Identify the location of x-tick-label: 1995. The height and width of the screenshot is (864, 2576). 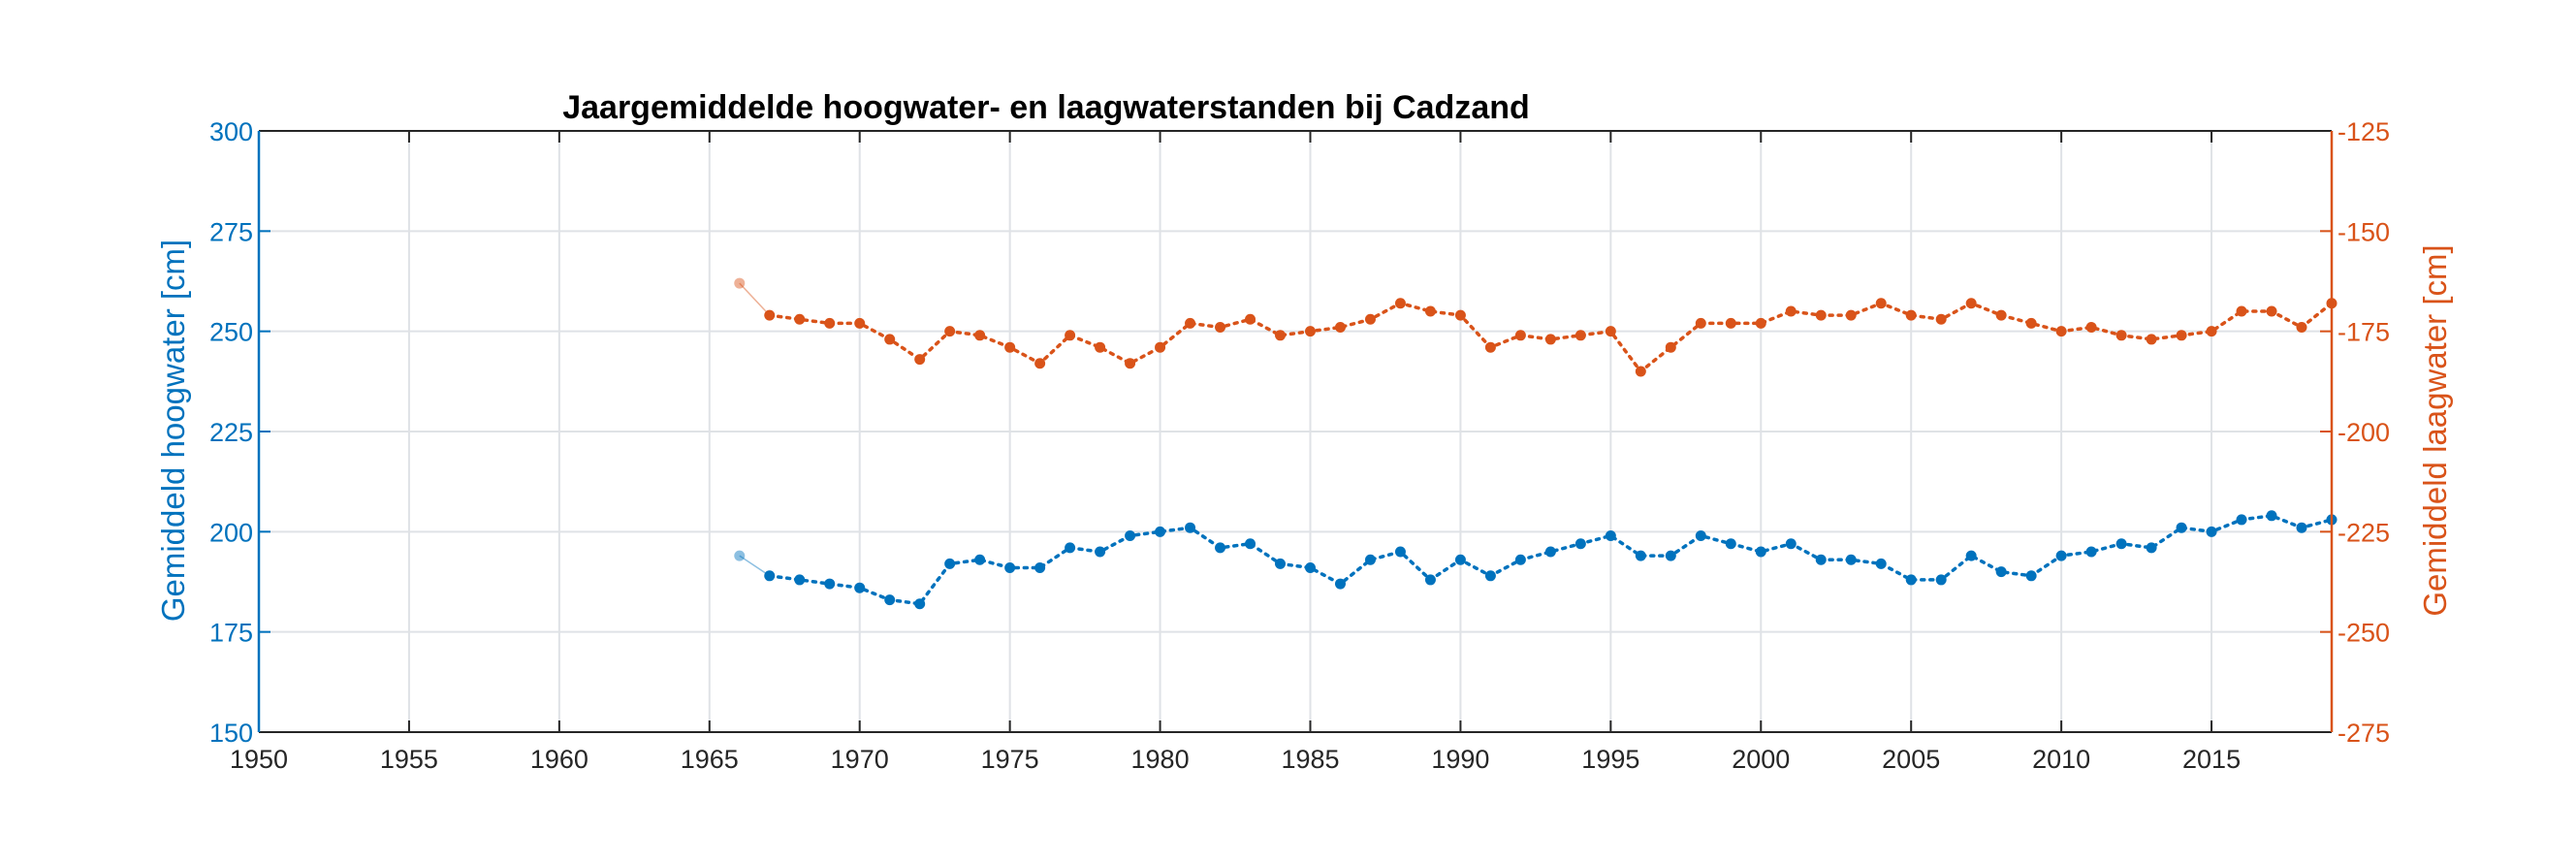
(1610, 759).